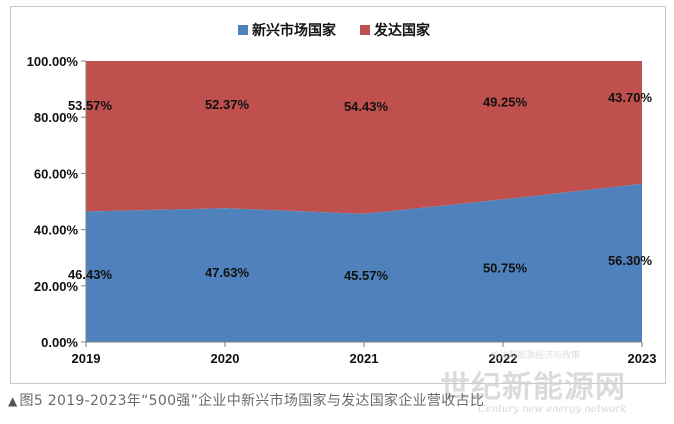 The width and height of the screenshot is (674, 424). What do you see at coordinates (630, 260) in the screenshot?
I see `data-label-新兴市场国家: 56.30%` at bounding box center [630, 260].